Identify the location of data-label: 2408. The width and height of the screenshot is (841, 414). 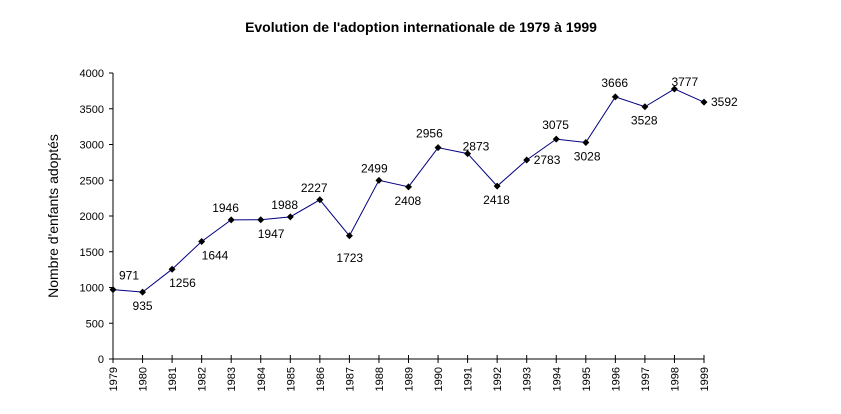
(408, 201).